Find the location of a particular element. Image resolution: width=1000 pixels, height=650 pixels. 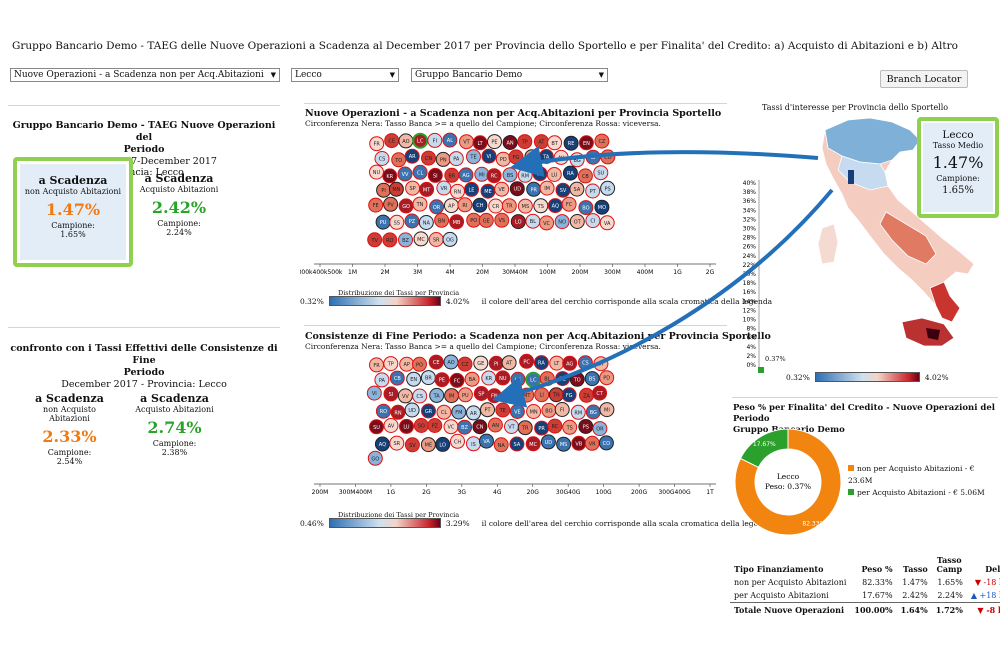

bubble-al: AL is located at coordinates (450, 140).